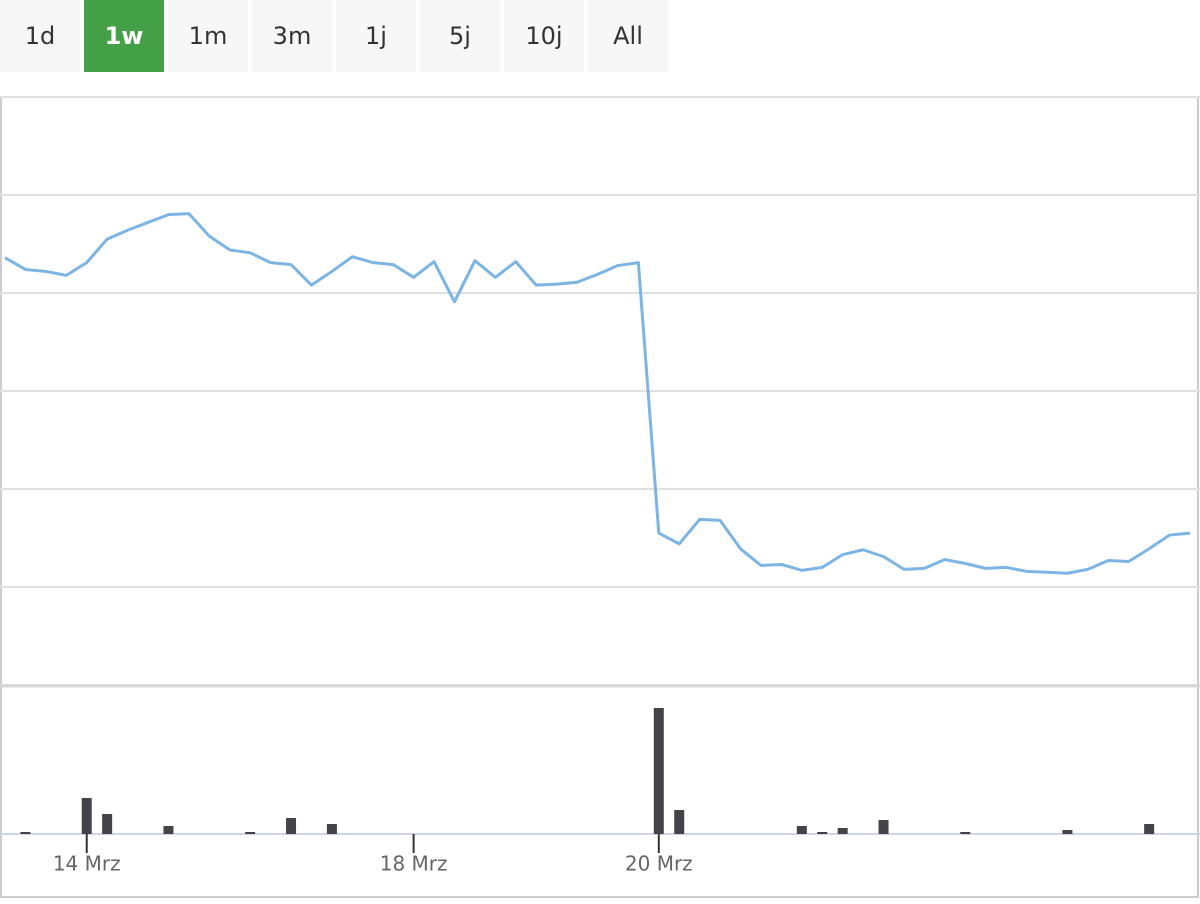 This screenshot has height=904, width=1200. I want to click on range-button-label: 1j, so click(376, 36).